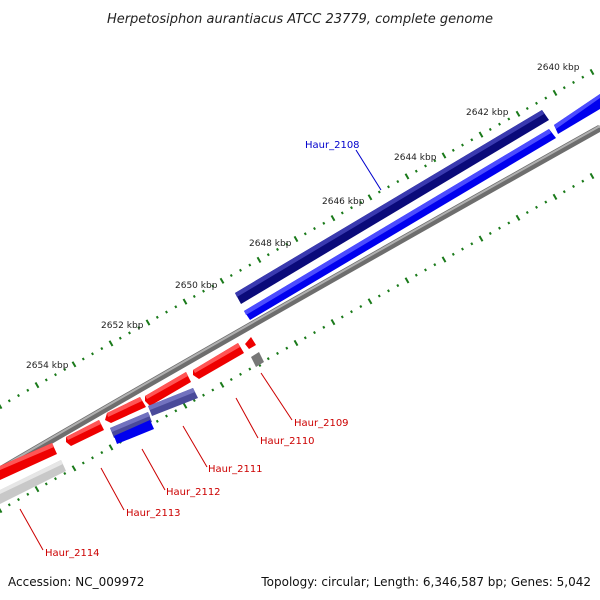  I want to click on gene-label-haur-2110: Haur_2110, so click(287, 441).